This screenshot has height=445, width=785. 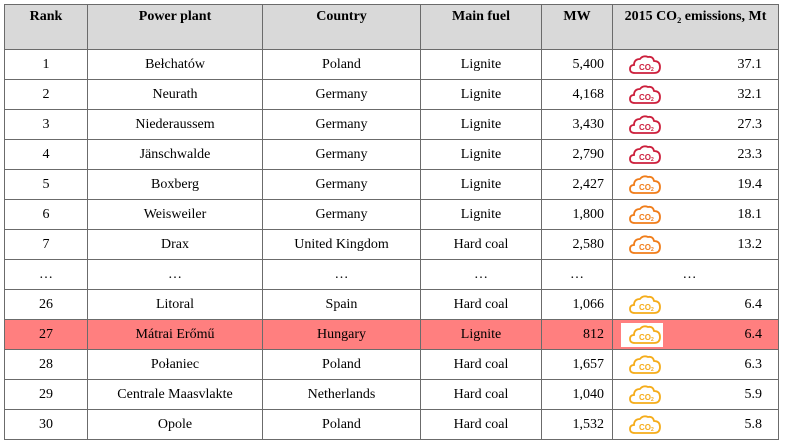 I want to click on cell-rank: 26, so click(x=46, y=304).